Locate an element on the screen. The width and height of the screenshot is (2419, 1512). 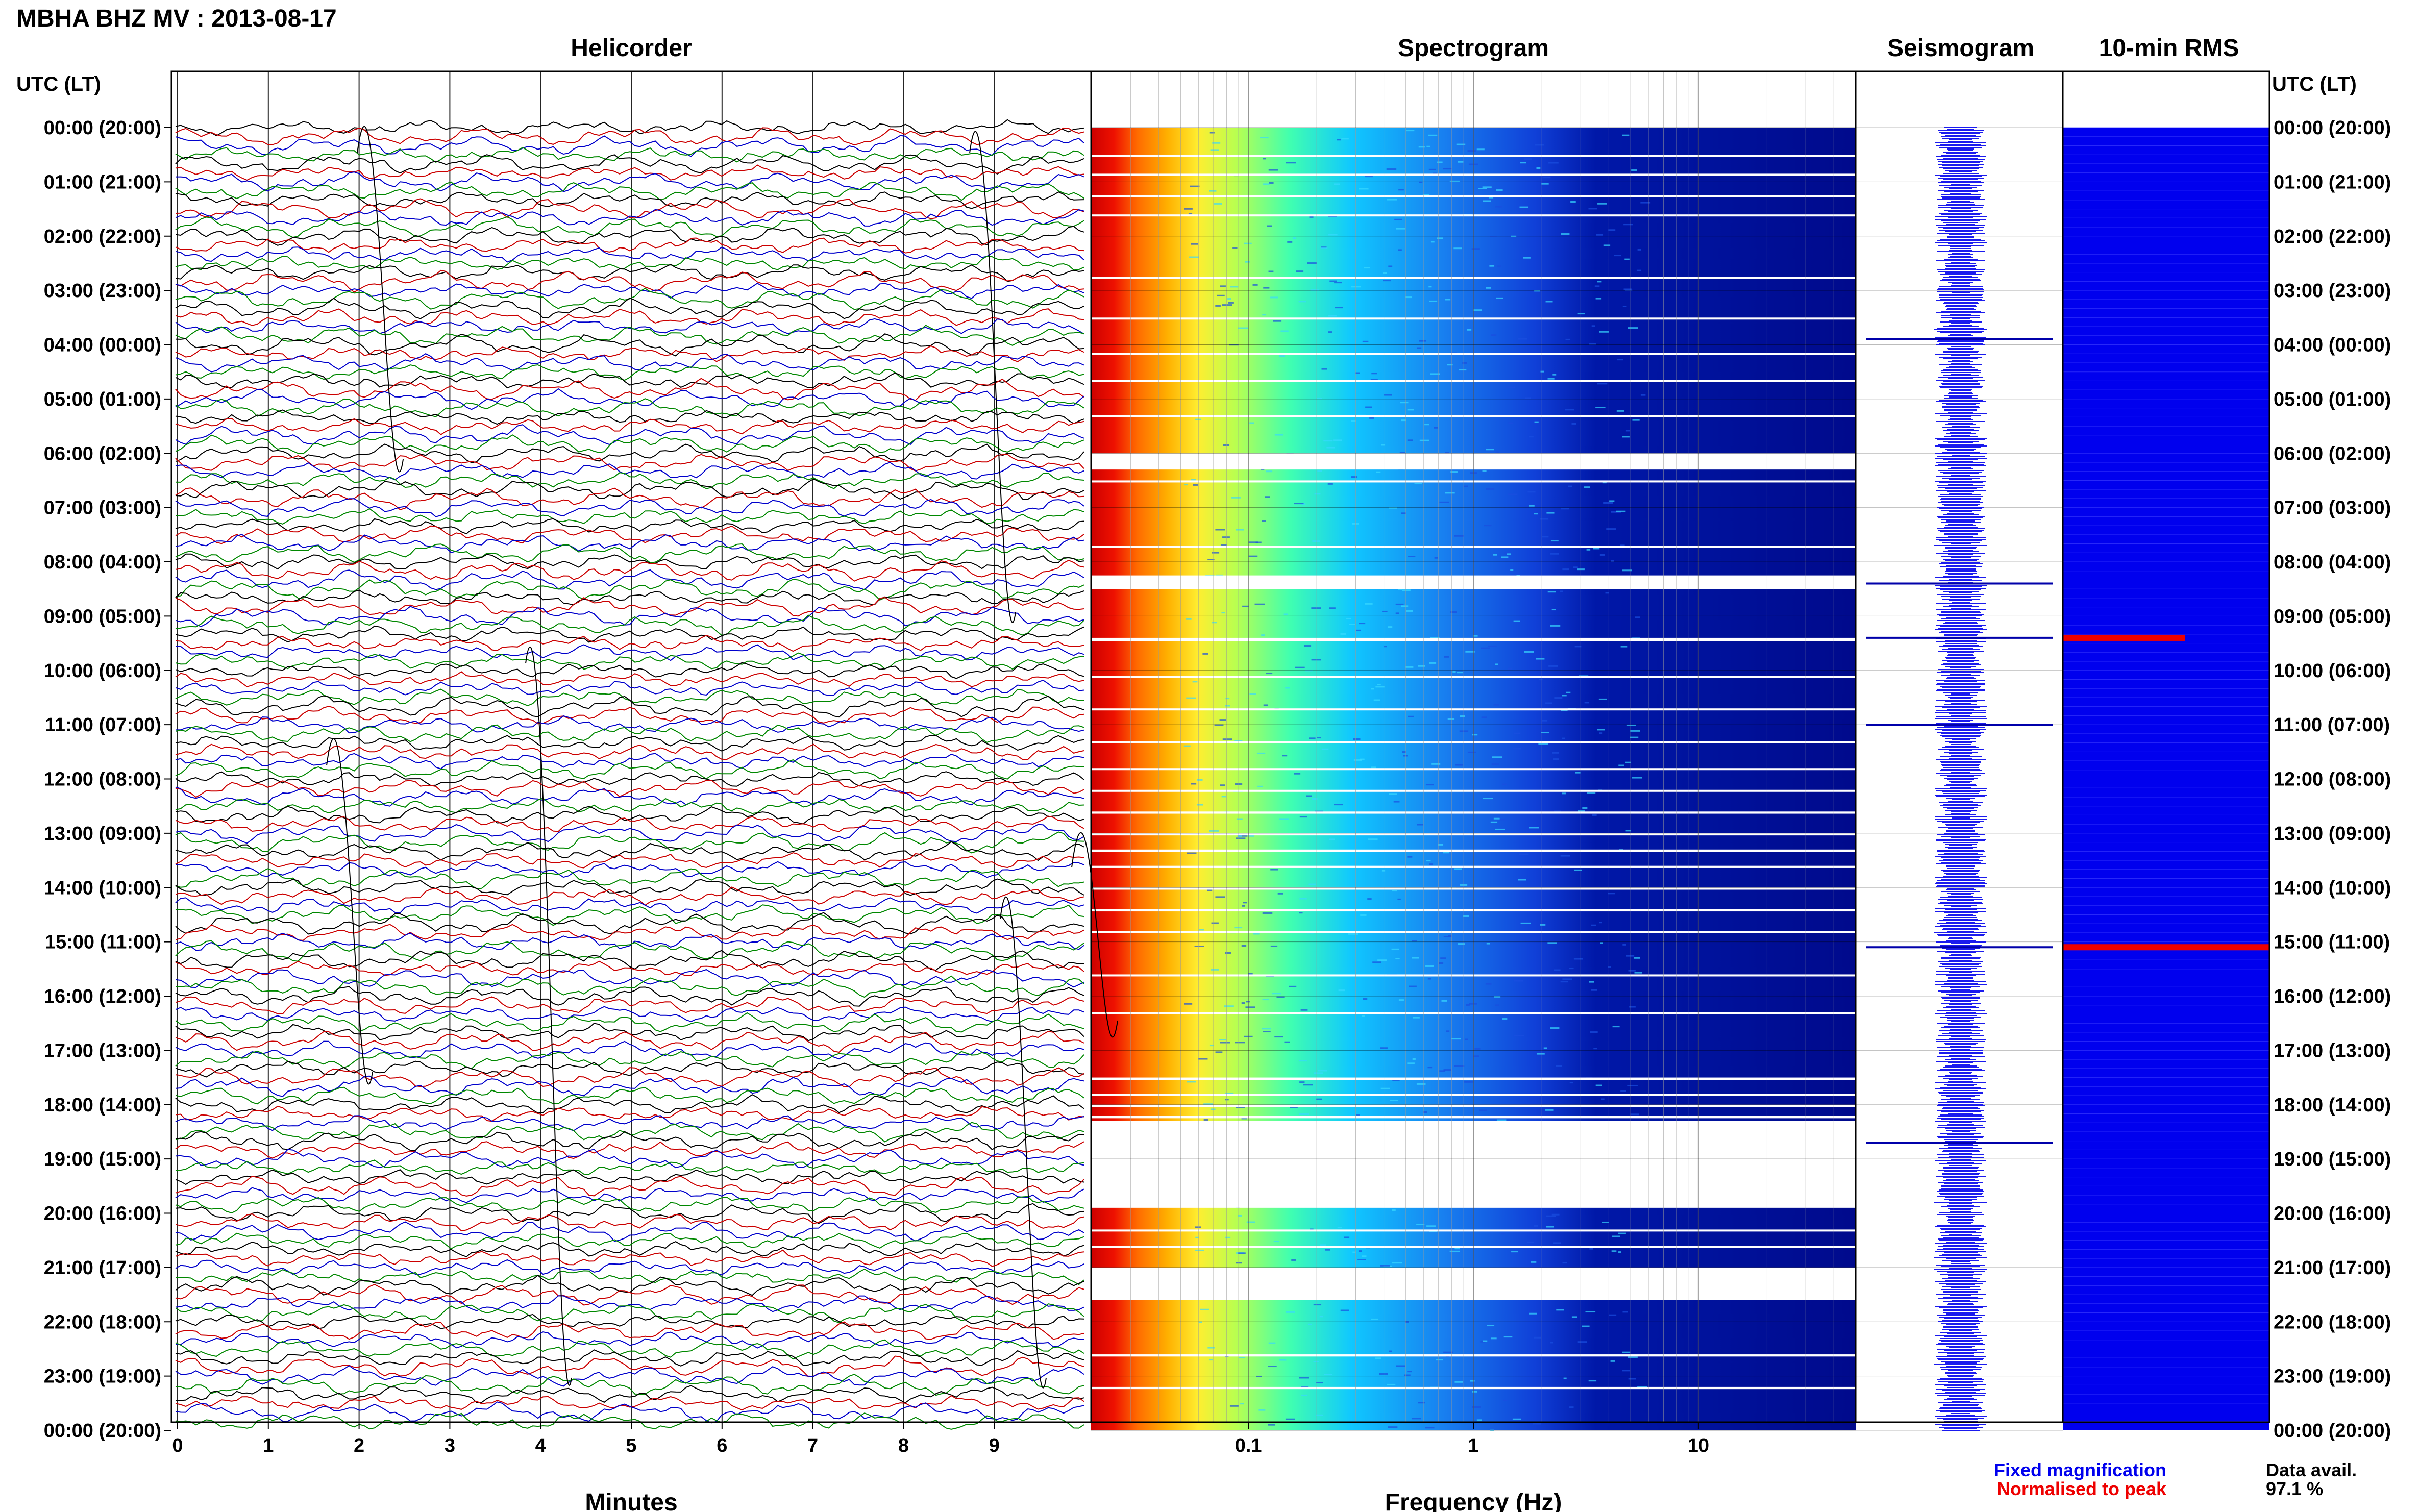
hour-label-left: 13:00 (09:00) is located at coordinates (102, 834).